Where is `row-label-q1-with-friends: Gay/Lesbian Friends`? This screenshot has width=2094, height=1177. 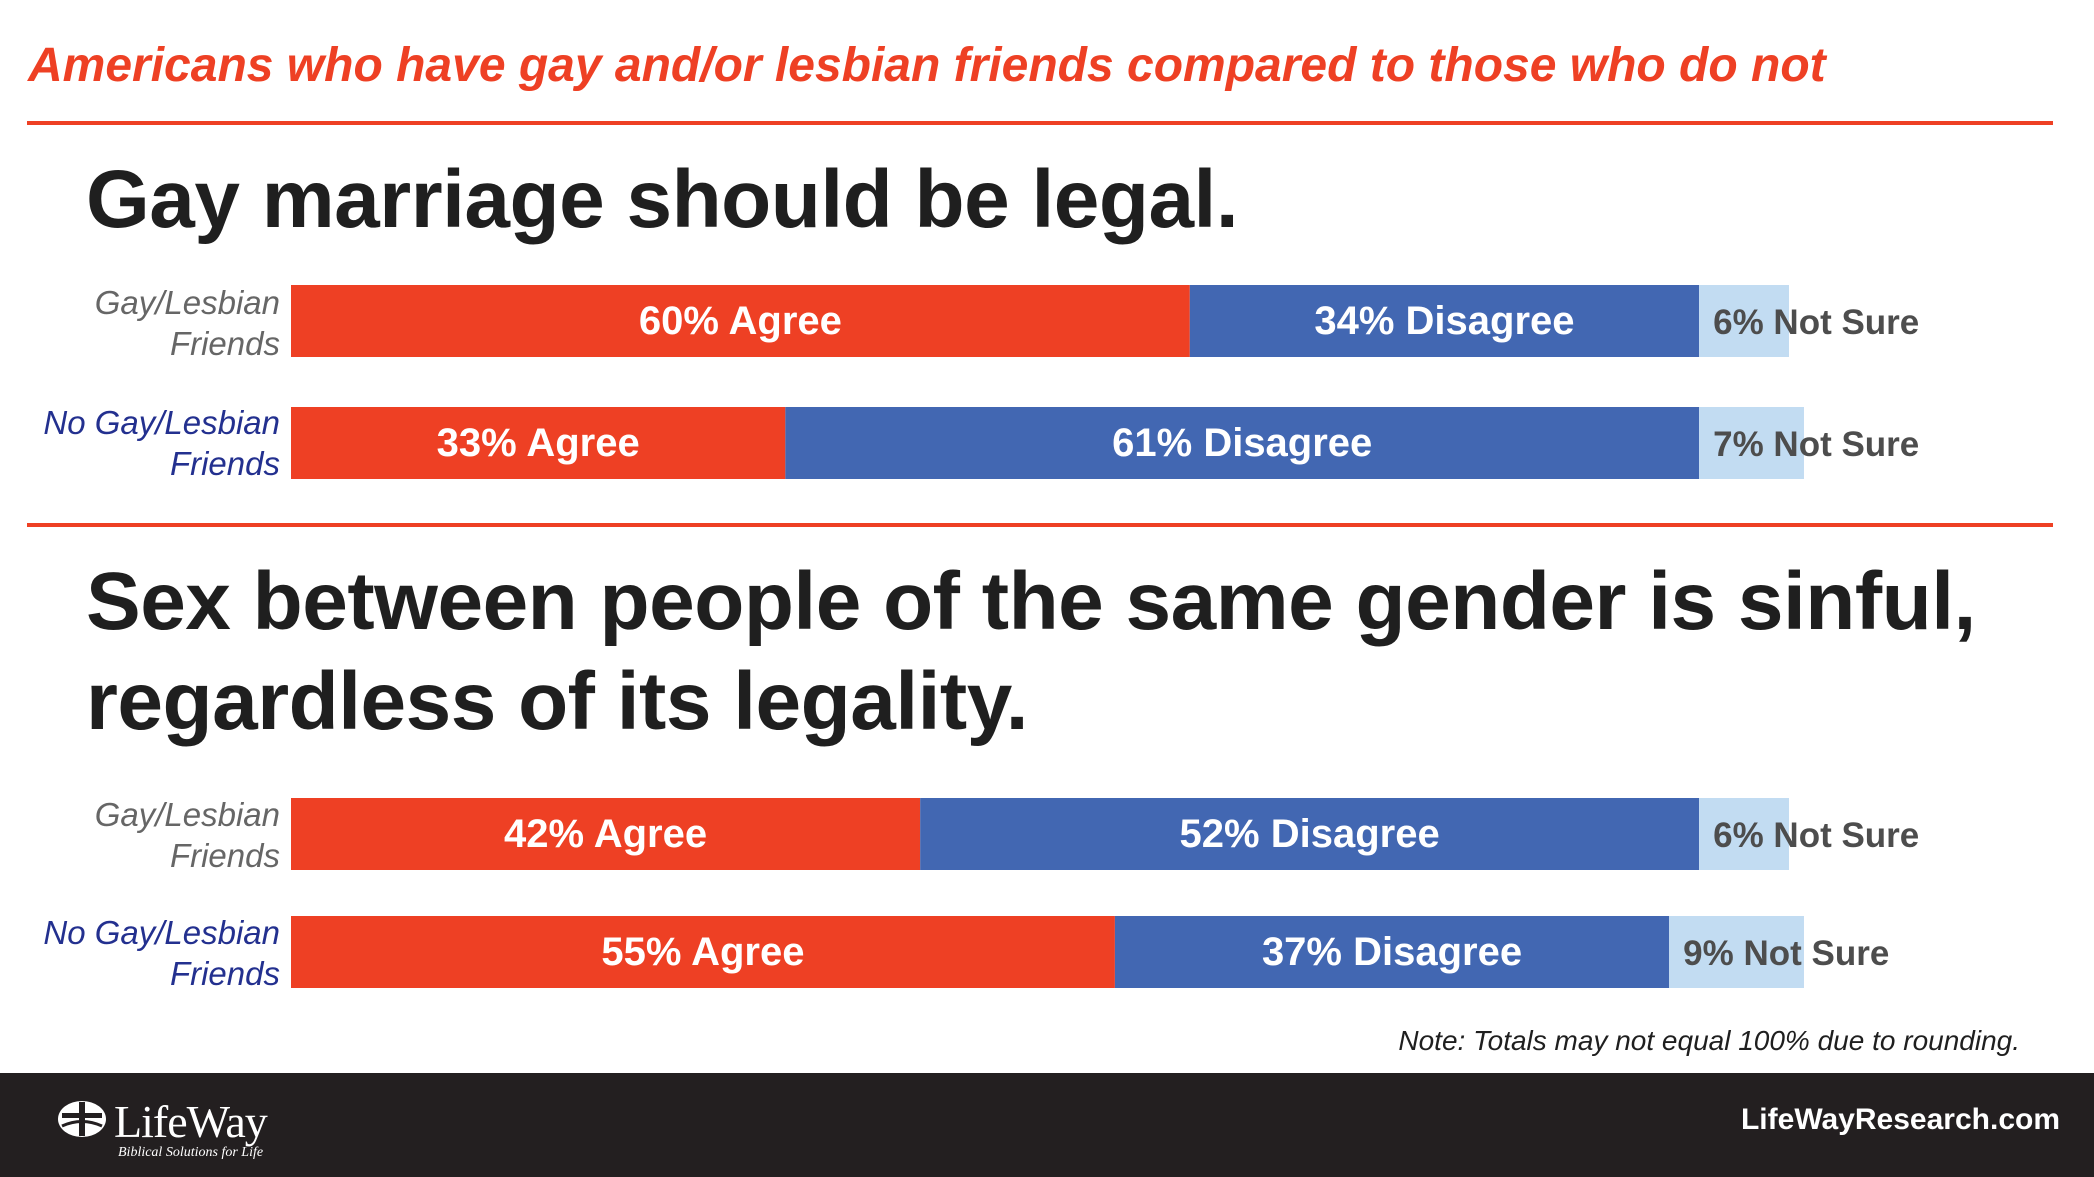
row-label-q1-with-friends: Gay/Lesbian Friends is located at coordinates (187, 323).